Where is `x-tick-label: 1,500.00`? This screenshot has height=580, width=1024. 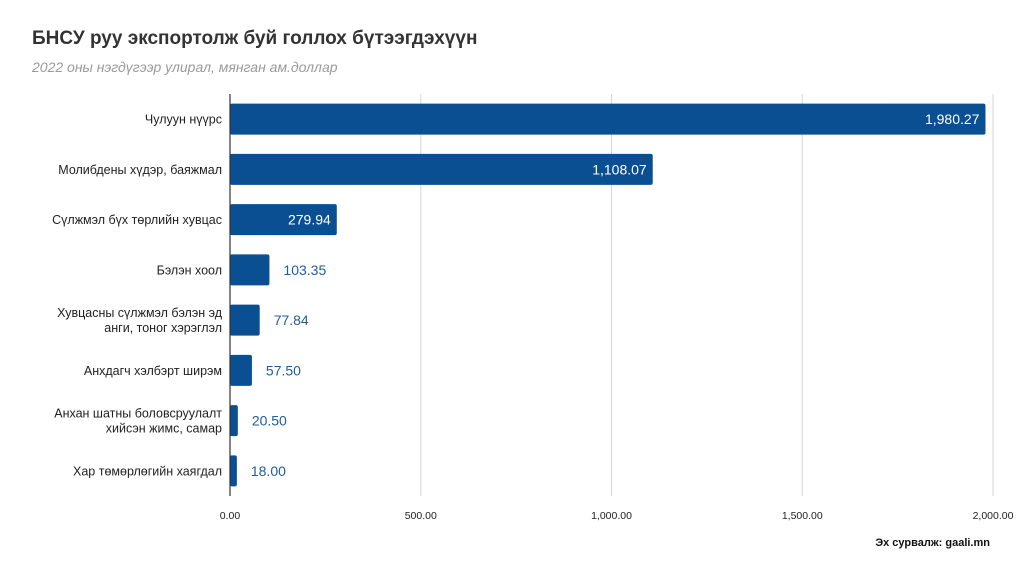
x-tick-label: 1,500.00 is located at coordinates (802, 516).